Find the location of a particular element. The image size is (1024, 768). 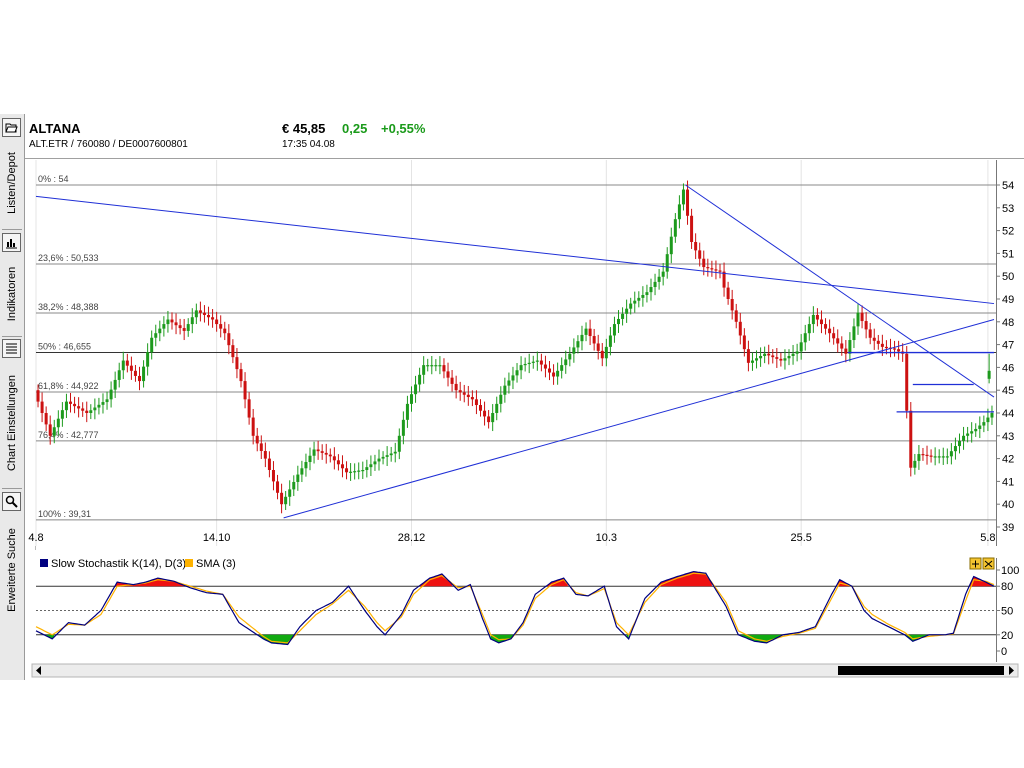

sidebar-divider is located at coordinates (12, 229).